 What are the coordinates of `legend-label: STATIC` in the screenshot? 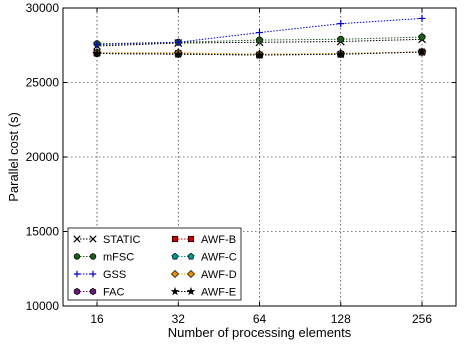 It's located at (122, 240).